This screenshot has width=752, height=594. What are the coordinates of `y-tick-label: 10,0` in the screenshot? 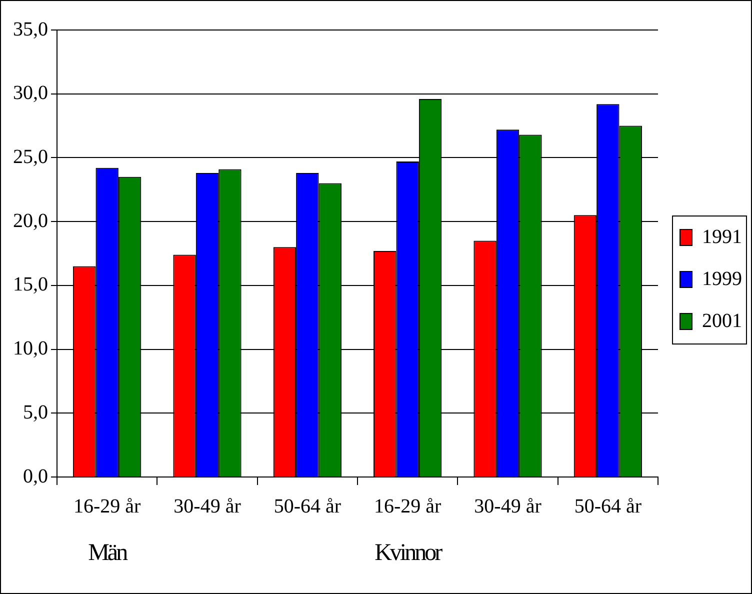 It's located at (30, 349).